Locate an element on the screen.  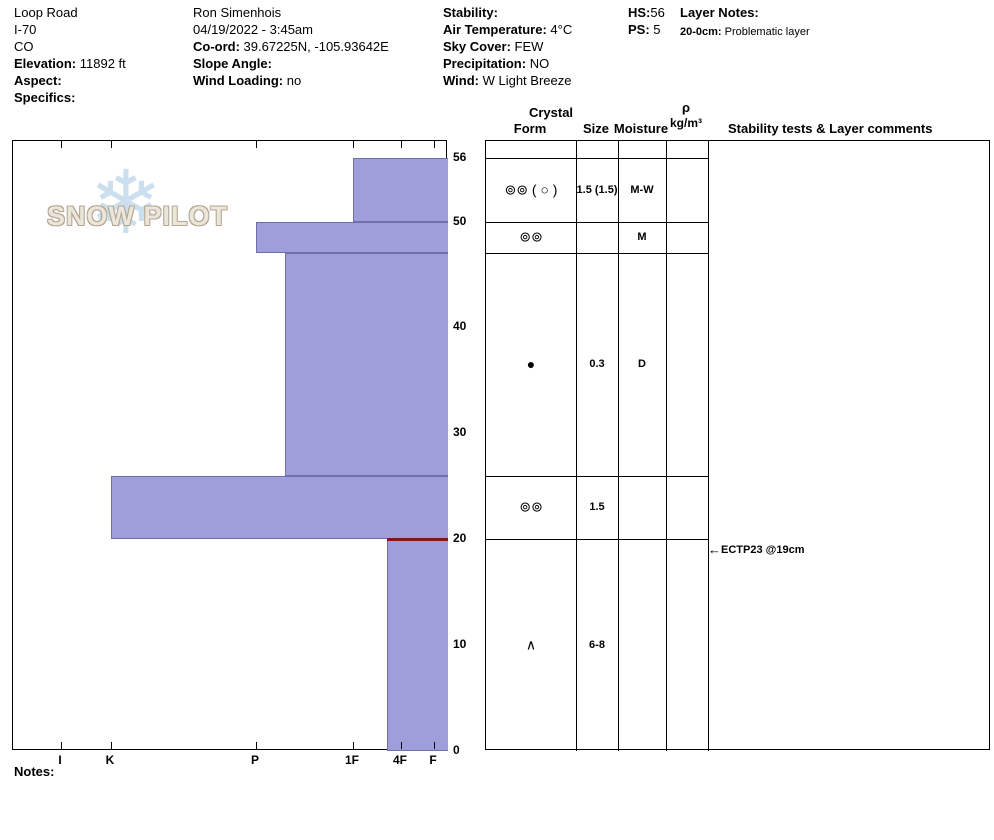
header-location-line: Loop Road is located at coordinates (46, 12).